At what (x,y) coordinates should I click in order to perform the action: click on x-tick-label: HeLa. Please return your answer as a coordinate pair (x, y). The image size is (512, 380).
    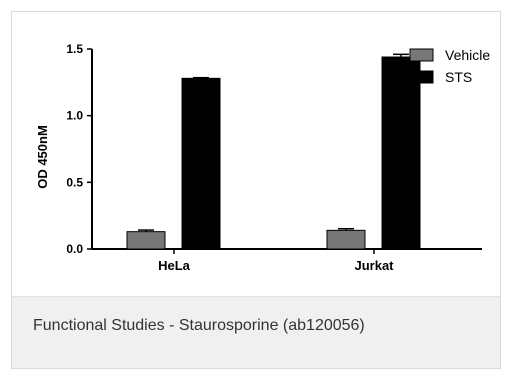
    Looking at the image, I should click on (174, 265).